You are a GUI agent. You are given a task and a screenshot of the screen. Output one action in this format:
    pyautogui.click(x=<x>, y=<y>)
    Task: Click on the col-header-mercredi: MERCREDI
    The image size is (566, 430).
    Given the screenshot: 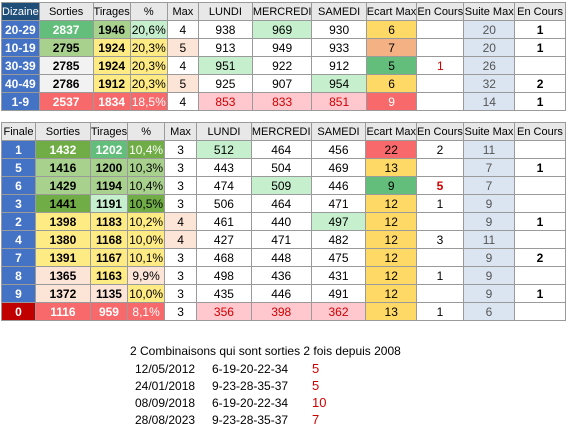 What is the action you would take?
    pyautogui.click(x=282, y=11)
    